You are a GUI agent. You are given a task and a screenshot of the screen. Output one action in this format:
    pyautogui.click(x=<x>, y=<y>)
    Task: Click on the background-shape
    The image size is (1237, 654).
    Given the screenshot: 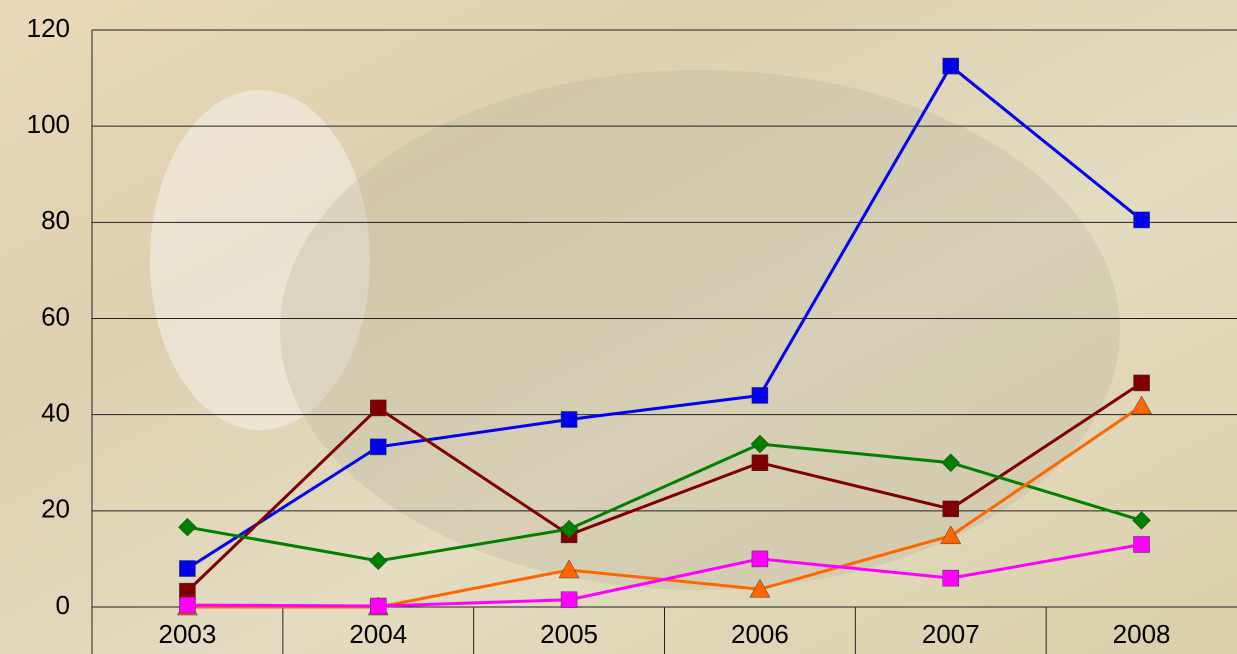 What is the action you would take?
    pyautogui.click(x=260, y=260)
    